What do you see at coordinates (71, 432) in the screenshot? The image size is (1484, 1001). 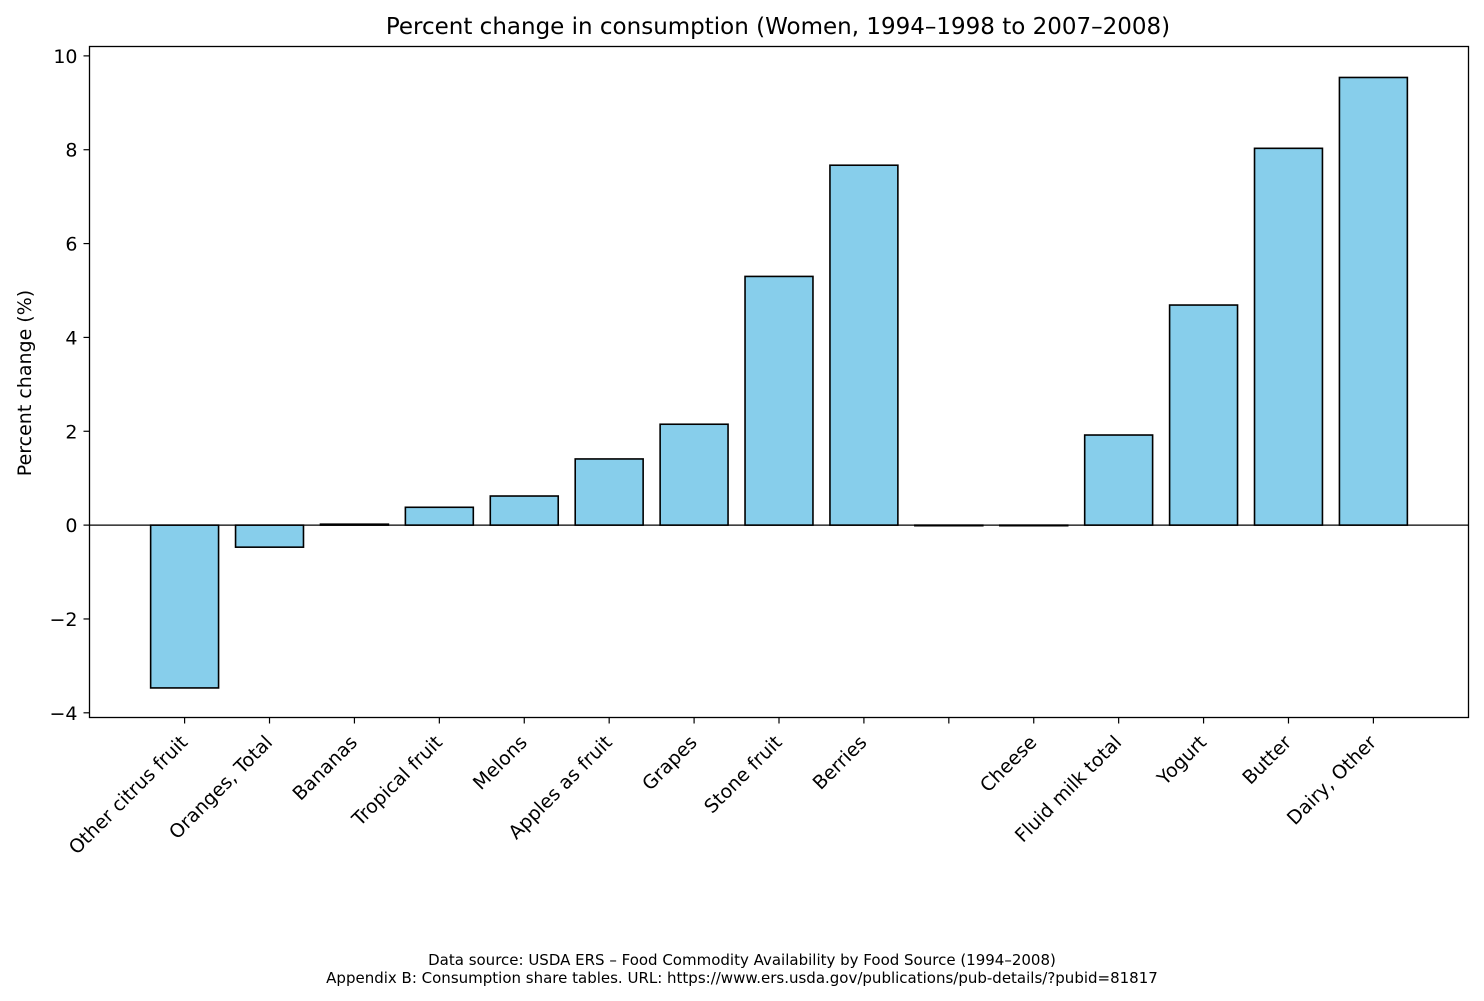 I see `y-tick-label: 2` at bounding box center [71, 432].